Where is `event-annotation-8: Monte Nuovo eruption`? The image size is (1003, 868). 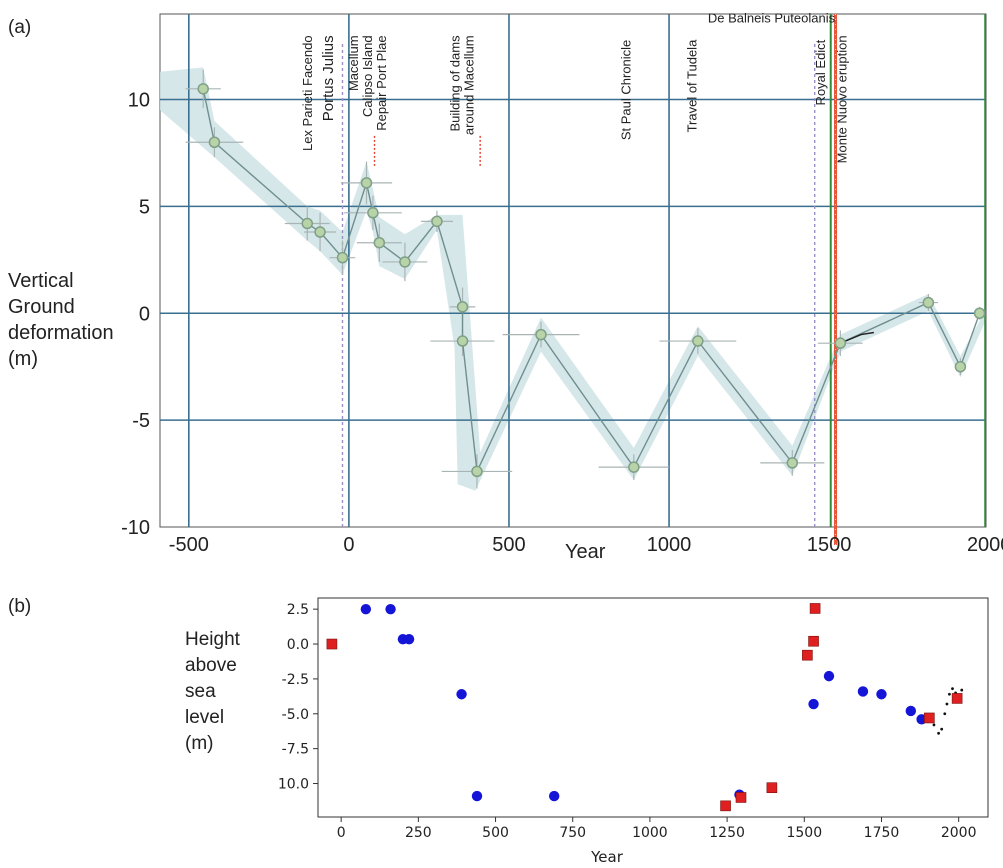 event-annotation-8: Monte Nuovo eruption is located at coordinates (842, 99).